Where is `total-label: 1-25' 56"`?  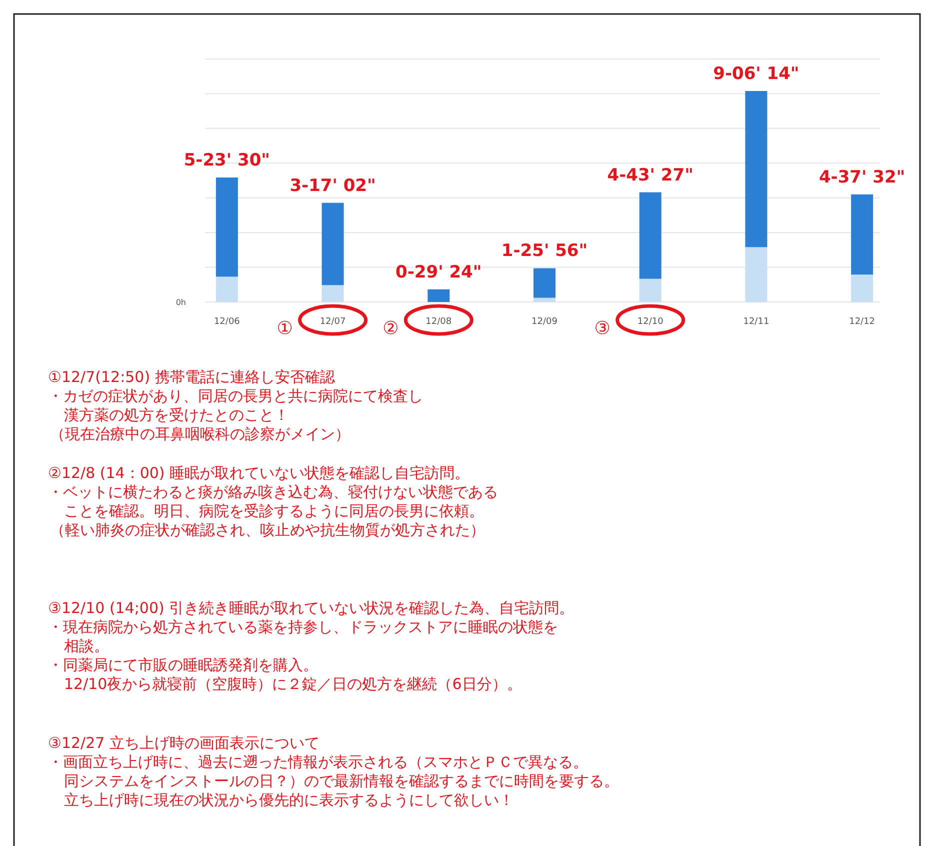 total-label: 1-25' 56" is located at coordinates (544, 251).